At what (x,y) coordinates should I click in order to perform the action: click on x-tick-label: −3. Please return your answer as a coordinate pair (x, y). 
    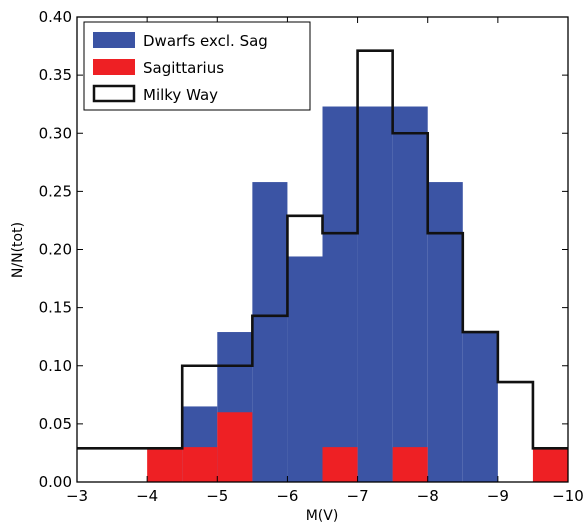
    Looking at the image, I should click on (77, 496).